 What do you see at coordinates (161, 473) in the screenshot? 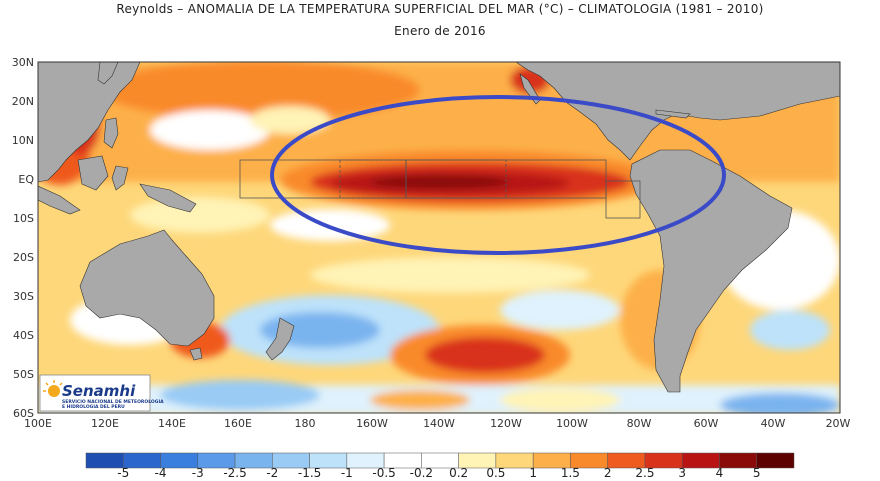
I see `colorbar-label: -4` at bounding box center [161, 473].